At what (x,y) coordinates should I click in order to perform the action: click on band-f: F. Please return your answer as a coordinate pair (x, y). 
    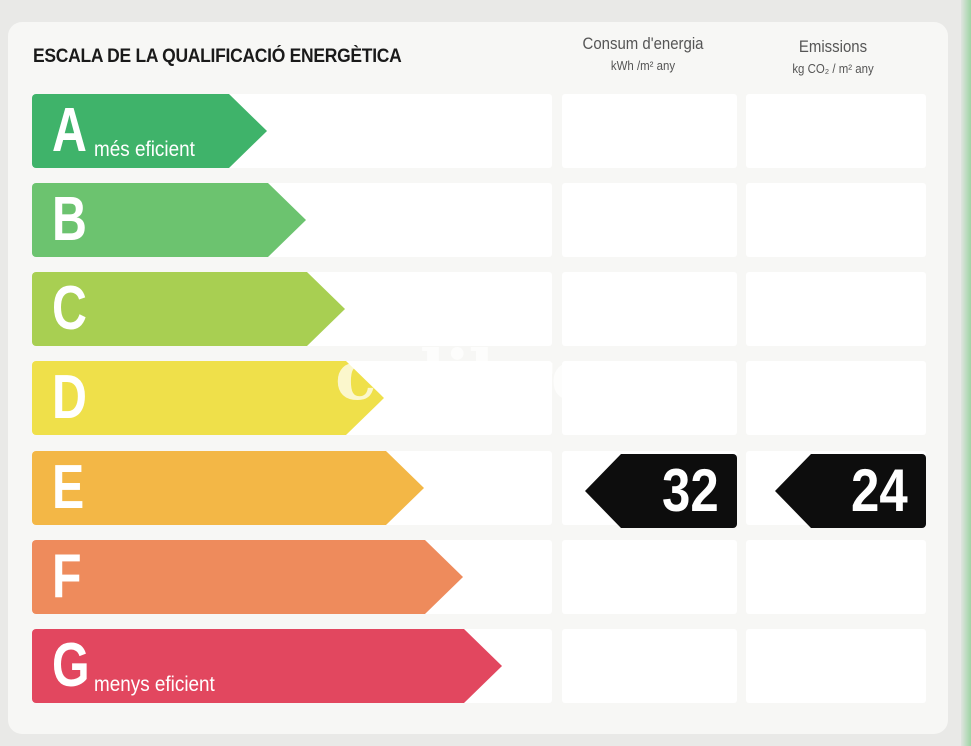
    Looking at the image, I should click on (247, 577).